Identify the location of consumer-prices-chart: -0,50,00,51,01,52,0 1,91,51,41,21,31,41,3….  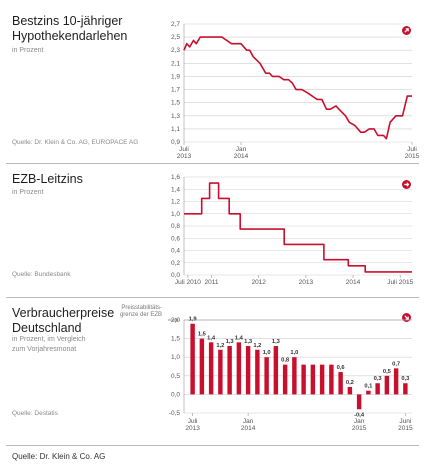
(290, 374).